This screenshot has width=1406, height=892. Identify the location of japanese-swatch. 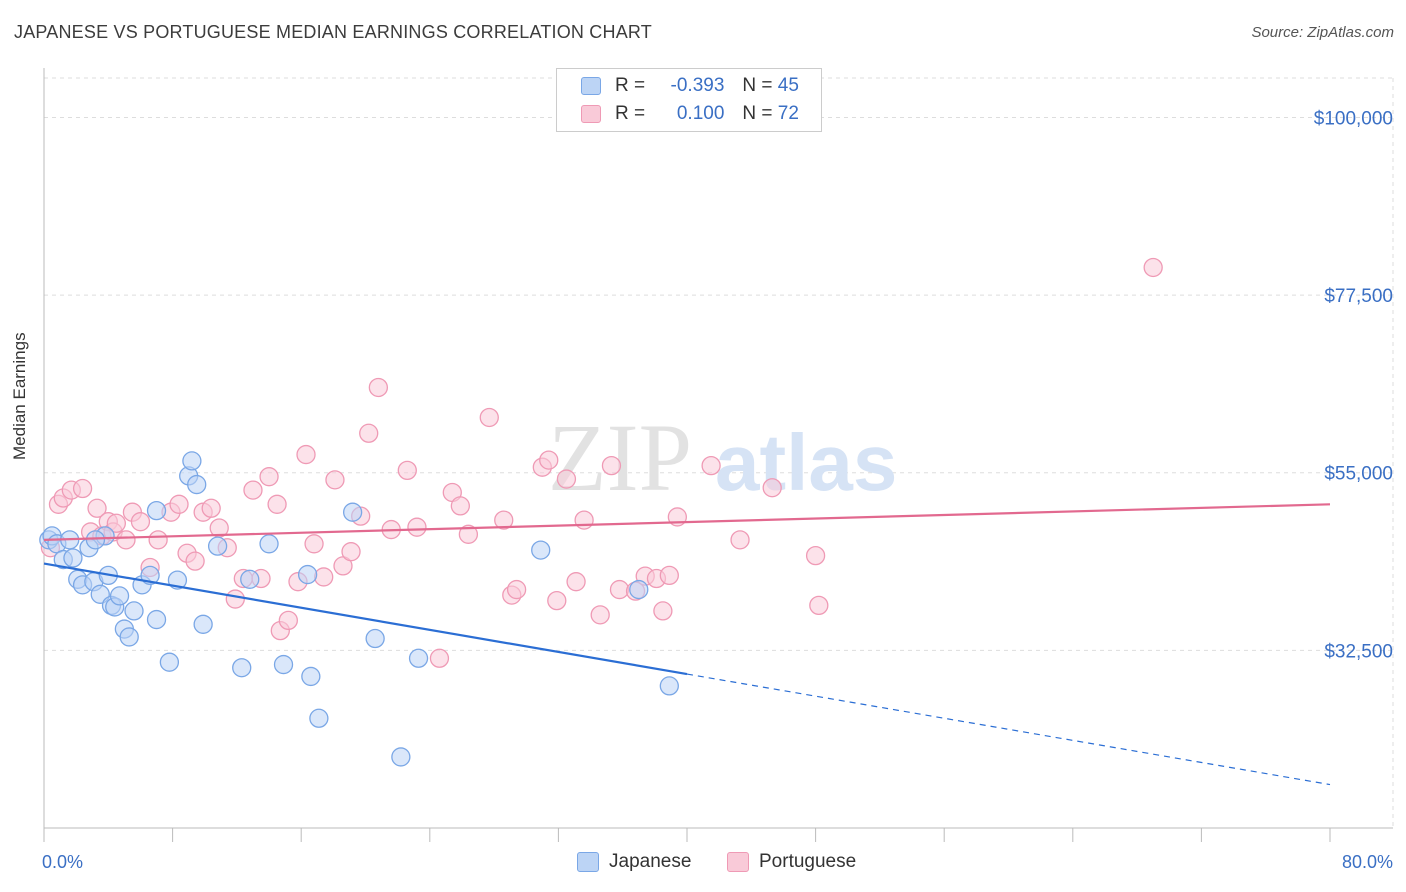
(591, 86).